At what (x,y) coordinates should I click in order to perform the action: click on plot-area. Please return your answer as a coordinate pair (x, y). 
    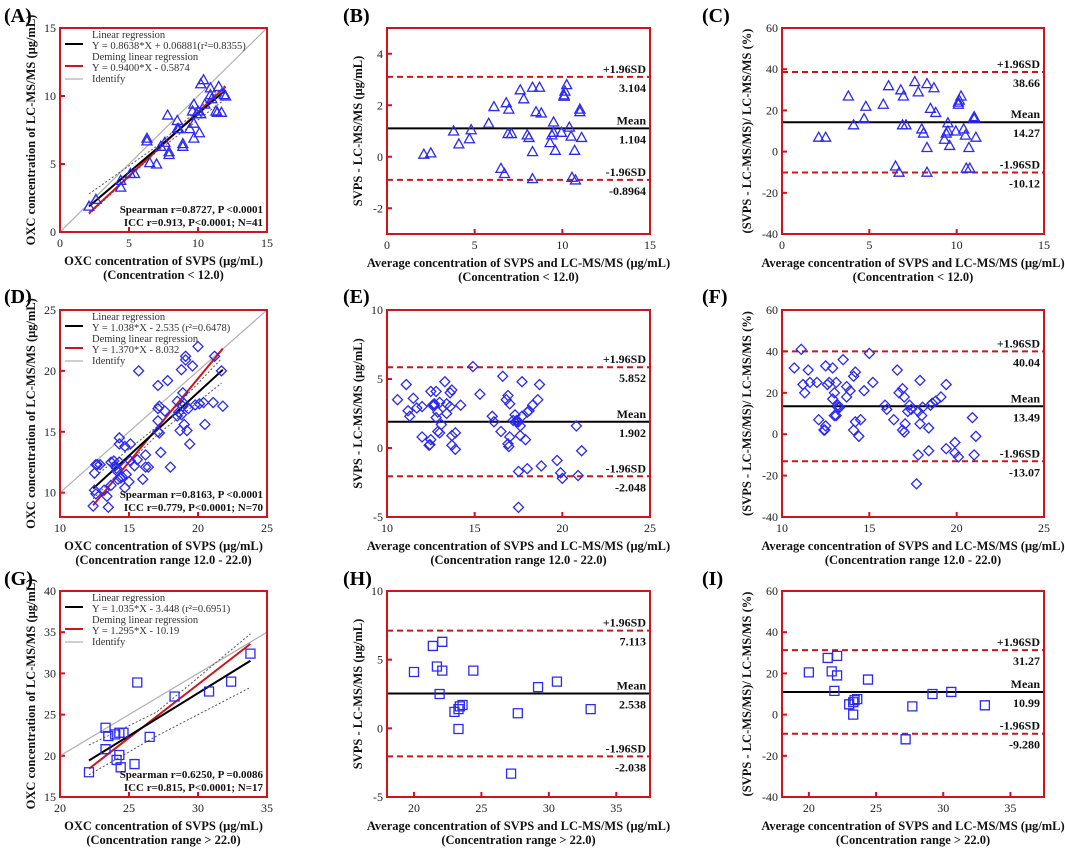
    Looking at the image, I should click on (518, 130).